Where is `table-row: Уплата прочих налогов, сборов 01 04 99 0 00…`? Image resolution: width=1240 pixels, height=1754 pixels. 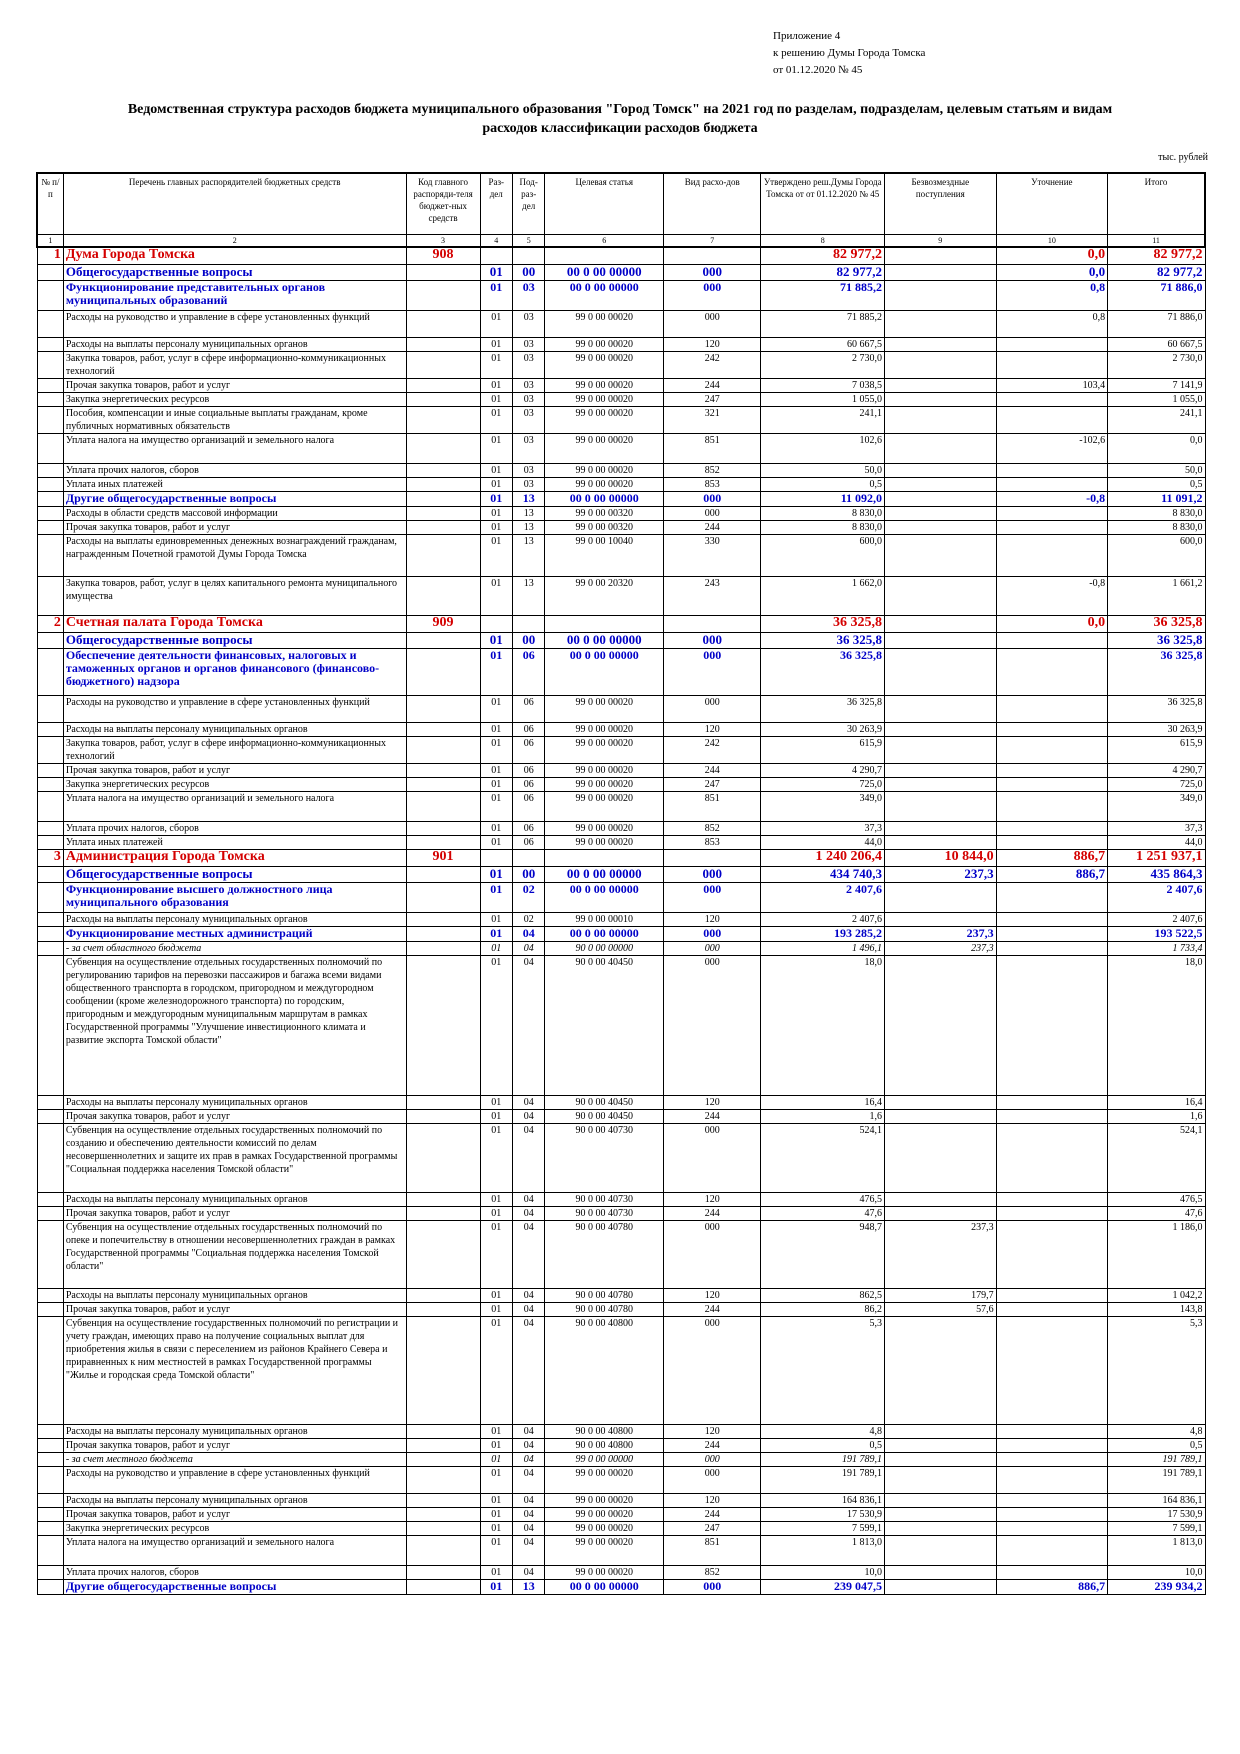 table-row: Уплата прочих налогов, сборов 01 04 99 0 00… is located at coordinates (621, 1572).